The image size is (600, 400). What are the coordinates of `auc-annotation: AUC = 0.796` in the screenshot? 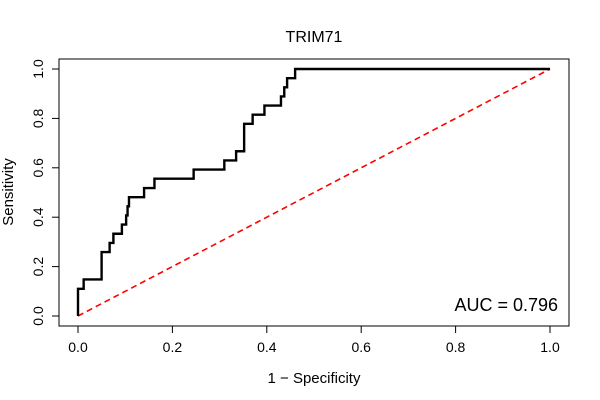 It's located at (506, 305).